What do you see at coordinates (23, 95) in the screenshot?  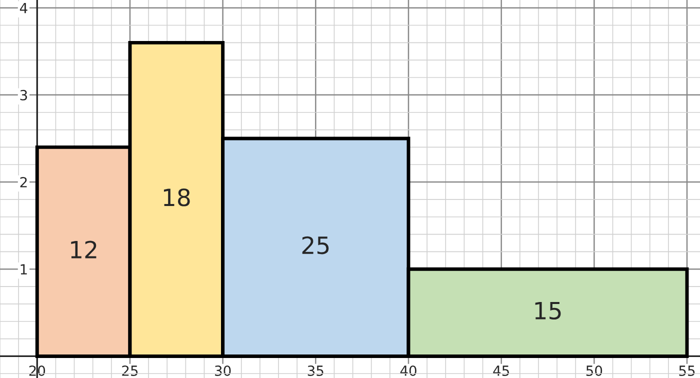 I see `y-tick-label: 3` at bounding box center [23, 95].